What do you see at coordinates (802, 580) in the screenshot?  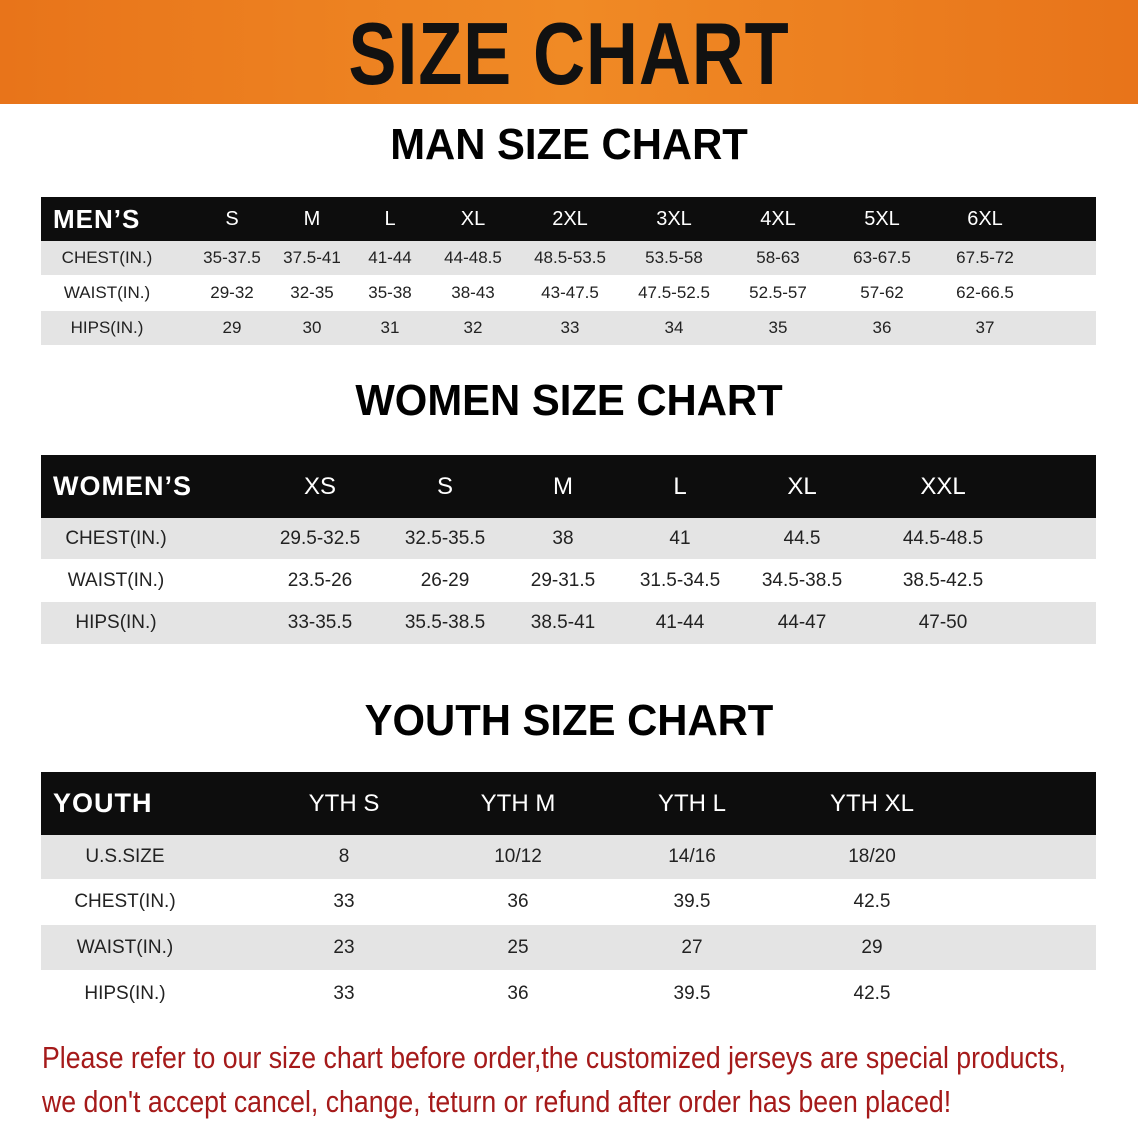 I see `table-cell: 34.5-38.5` at bounding box center [802, 580].